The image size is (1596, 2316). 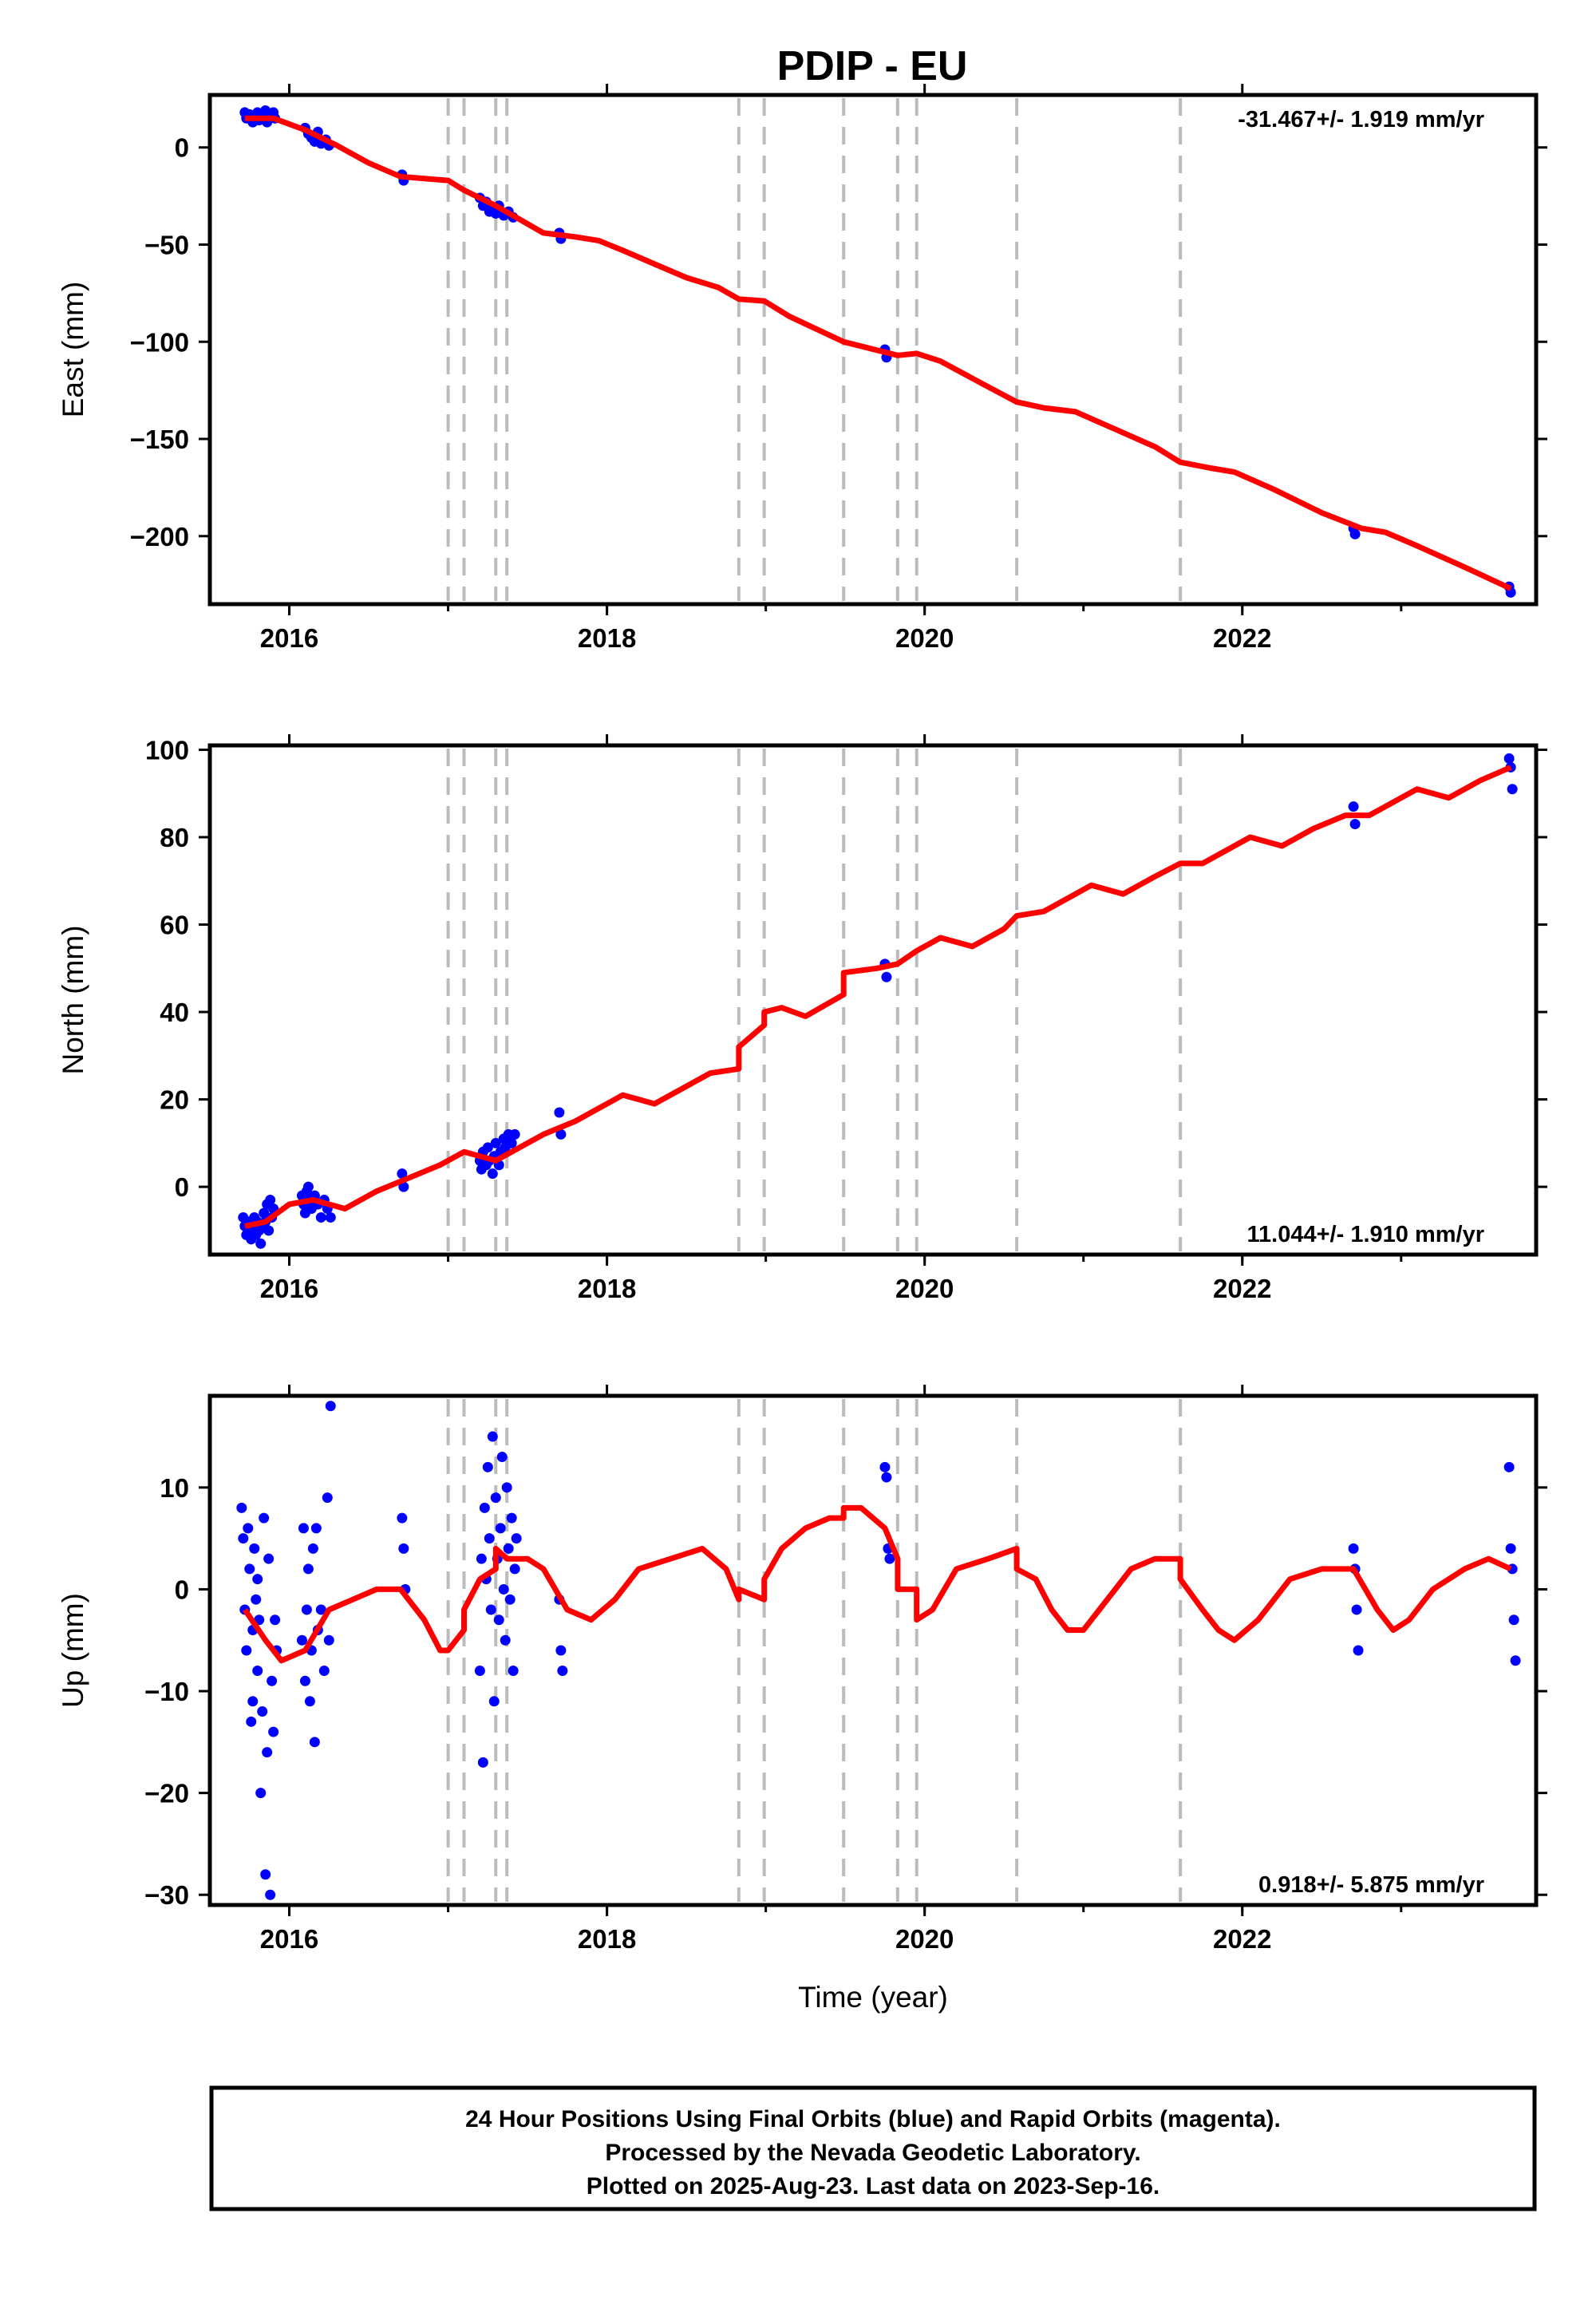 What do you see at coordinates (924, 638) in the screenshot?
I see `x-tick-label: 2020` at bounding box center [924, 638].